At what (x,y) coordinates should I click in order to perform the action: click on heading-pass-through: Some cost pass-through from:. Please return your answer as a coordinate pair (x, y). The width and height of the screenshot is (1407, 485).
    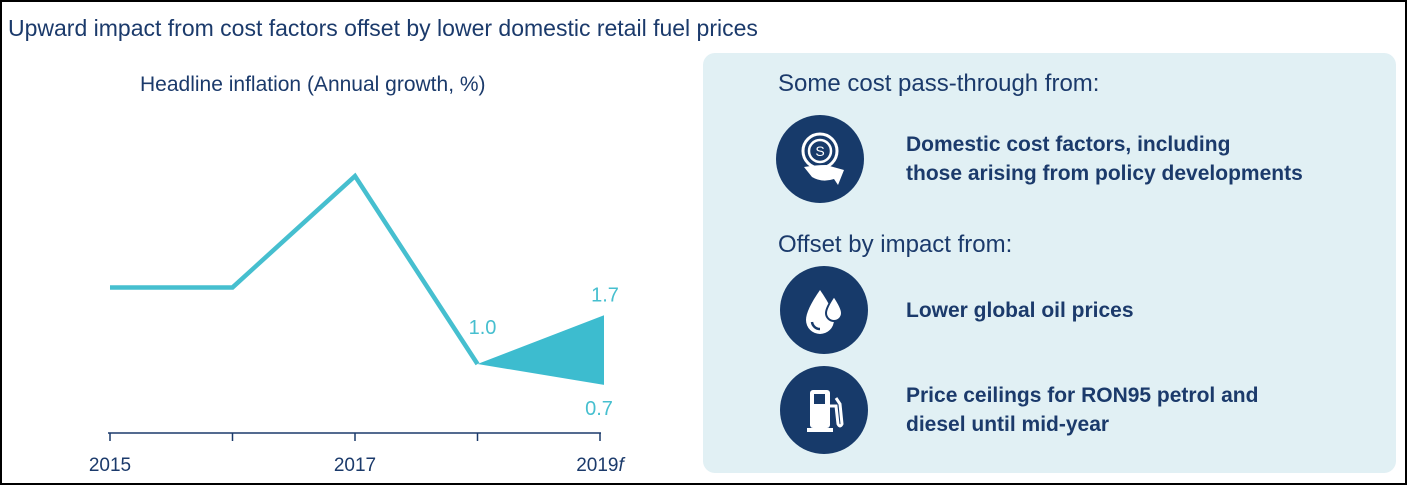
    Looking at the image, I should click on (939, 83).